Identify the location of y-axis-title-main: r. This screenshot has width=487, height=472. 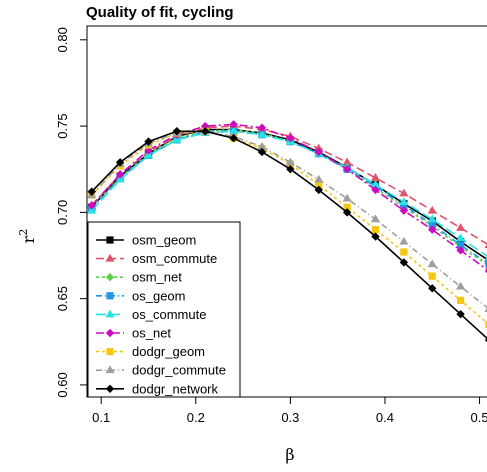
(28, 239).